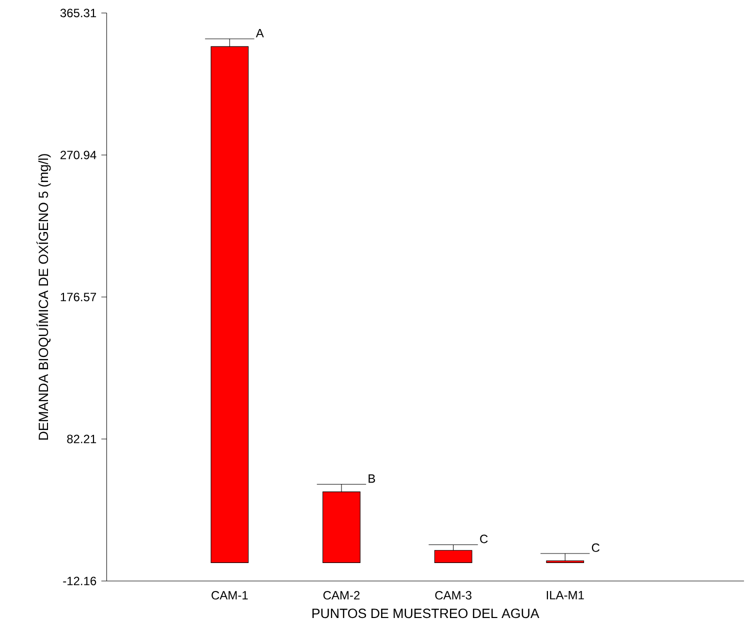 Image resolution: width=756 pixels, height=641 pixels. What do you see at coordinates (426, 613) in the screenshot?
I see `x-axis-title: PUNTOS DE MUESTREO DEL AGUA` at bounding box center [426, 613].